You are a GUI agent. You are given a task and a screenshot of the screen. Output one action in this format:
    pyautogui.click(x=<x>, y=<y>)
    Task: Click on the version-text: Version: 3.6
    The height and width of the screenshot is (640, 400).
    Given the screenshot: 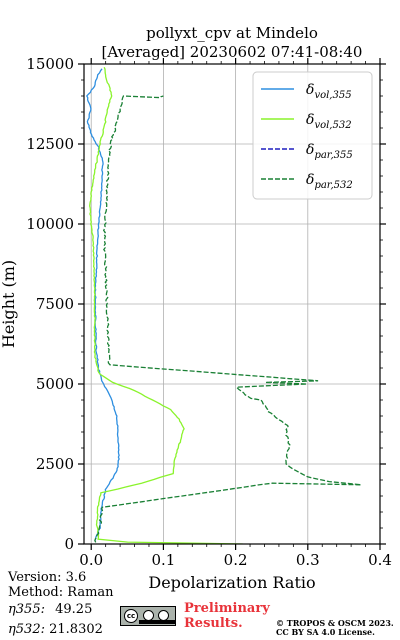 What is the action you would take?
    pyautogui.click(x=47, y=577)
    